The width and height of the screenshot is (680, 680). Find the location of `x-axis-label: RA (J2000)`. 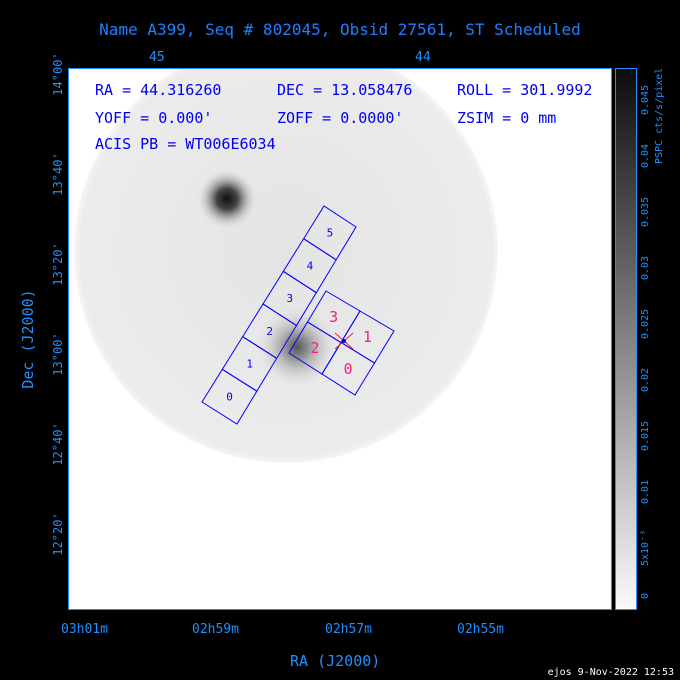

x-axis-label: RA (J2000) is located at coordinates (335, 661).